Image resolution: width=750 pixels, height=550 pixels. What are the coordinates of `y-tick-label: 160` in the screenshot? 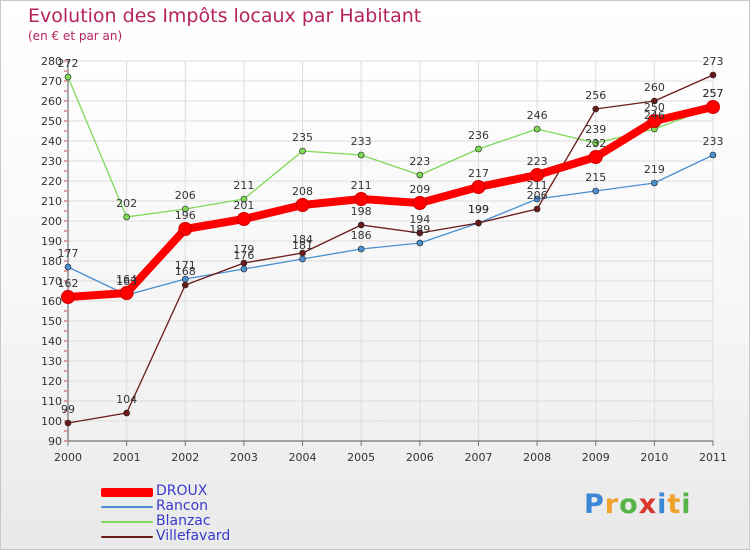 It's located at (51, 301).